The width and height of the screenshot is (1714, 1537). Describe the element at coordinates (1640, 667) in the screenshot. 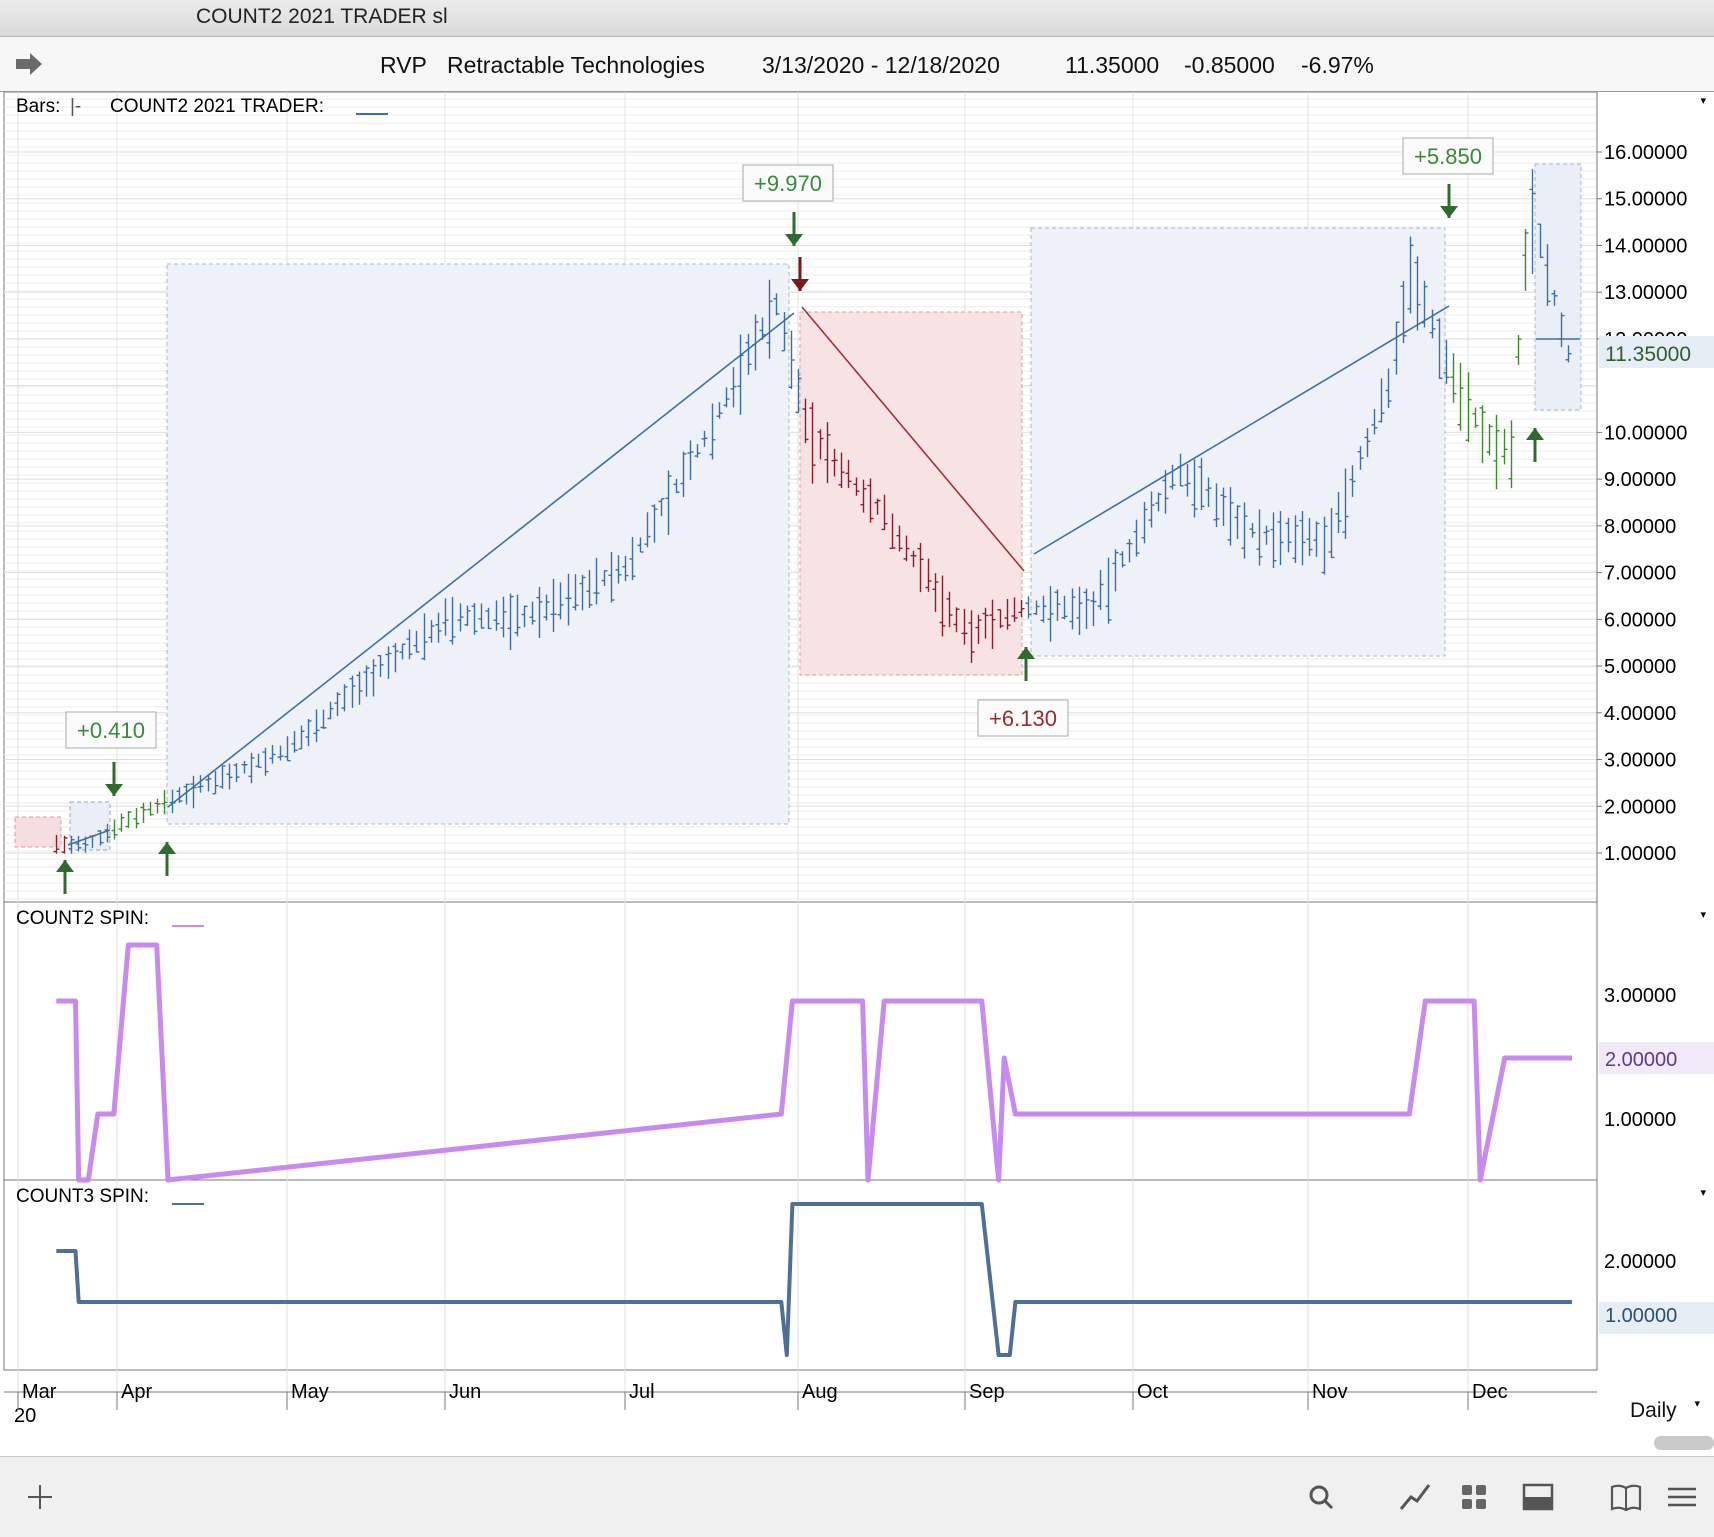

I see `price-tick-label: 5.00000` at that location.